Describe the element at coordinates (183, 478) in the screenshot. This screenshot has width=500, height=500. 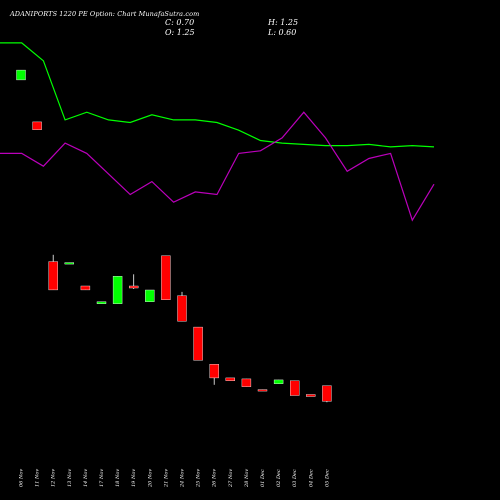
I see `x-tick-label: 24 Nov` at that location.